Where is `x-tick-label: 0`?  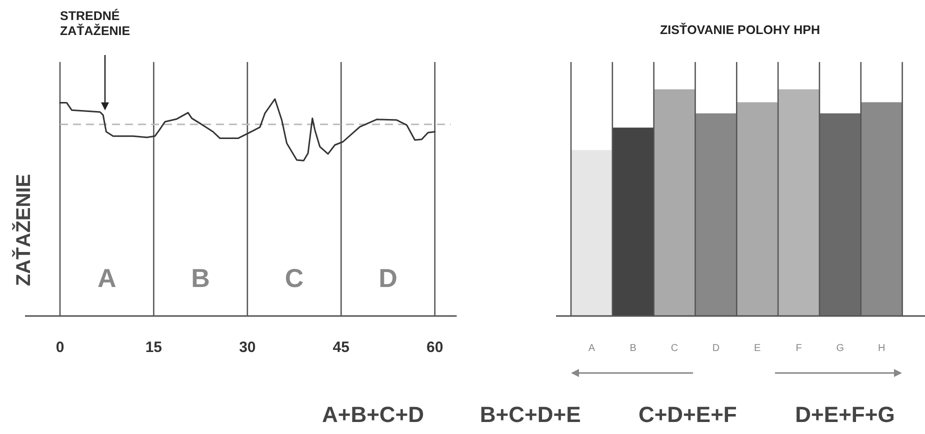
x-tick-label: 0 is located at coordinates (60, 347).